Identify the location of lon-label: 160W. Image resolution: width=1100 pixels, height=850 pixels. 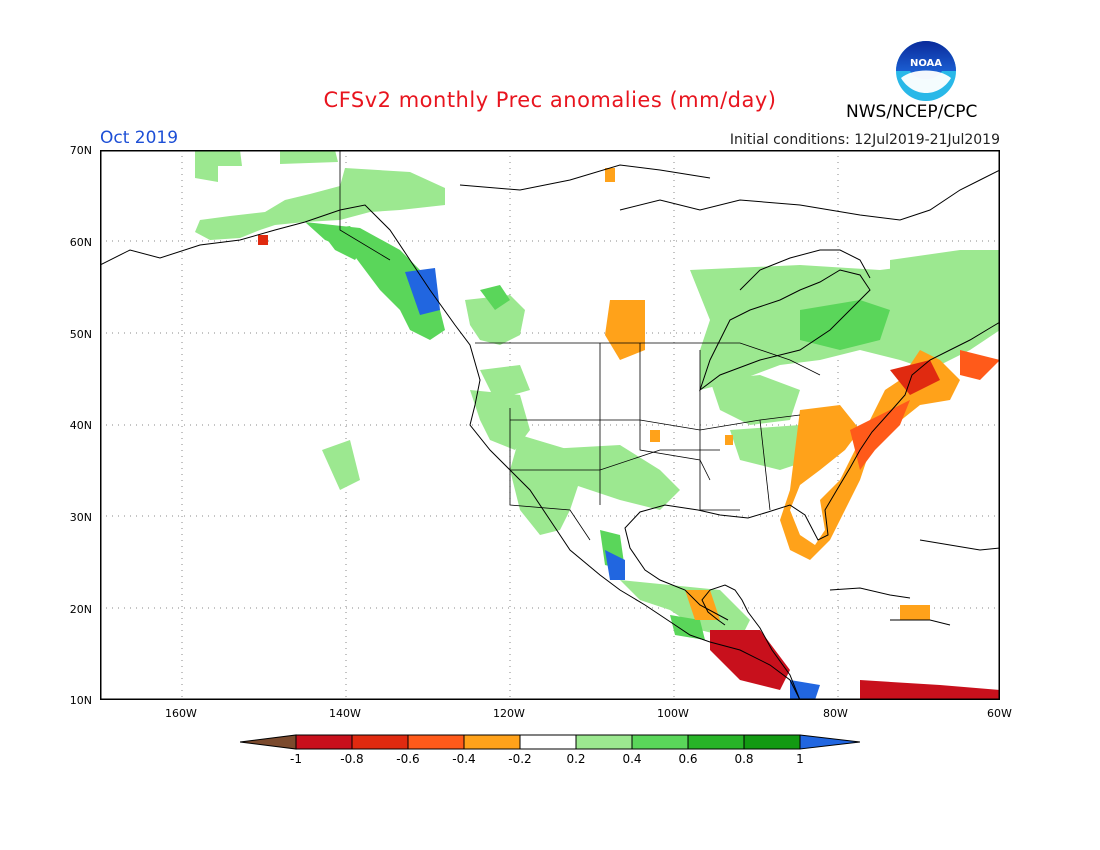
(181, 713).